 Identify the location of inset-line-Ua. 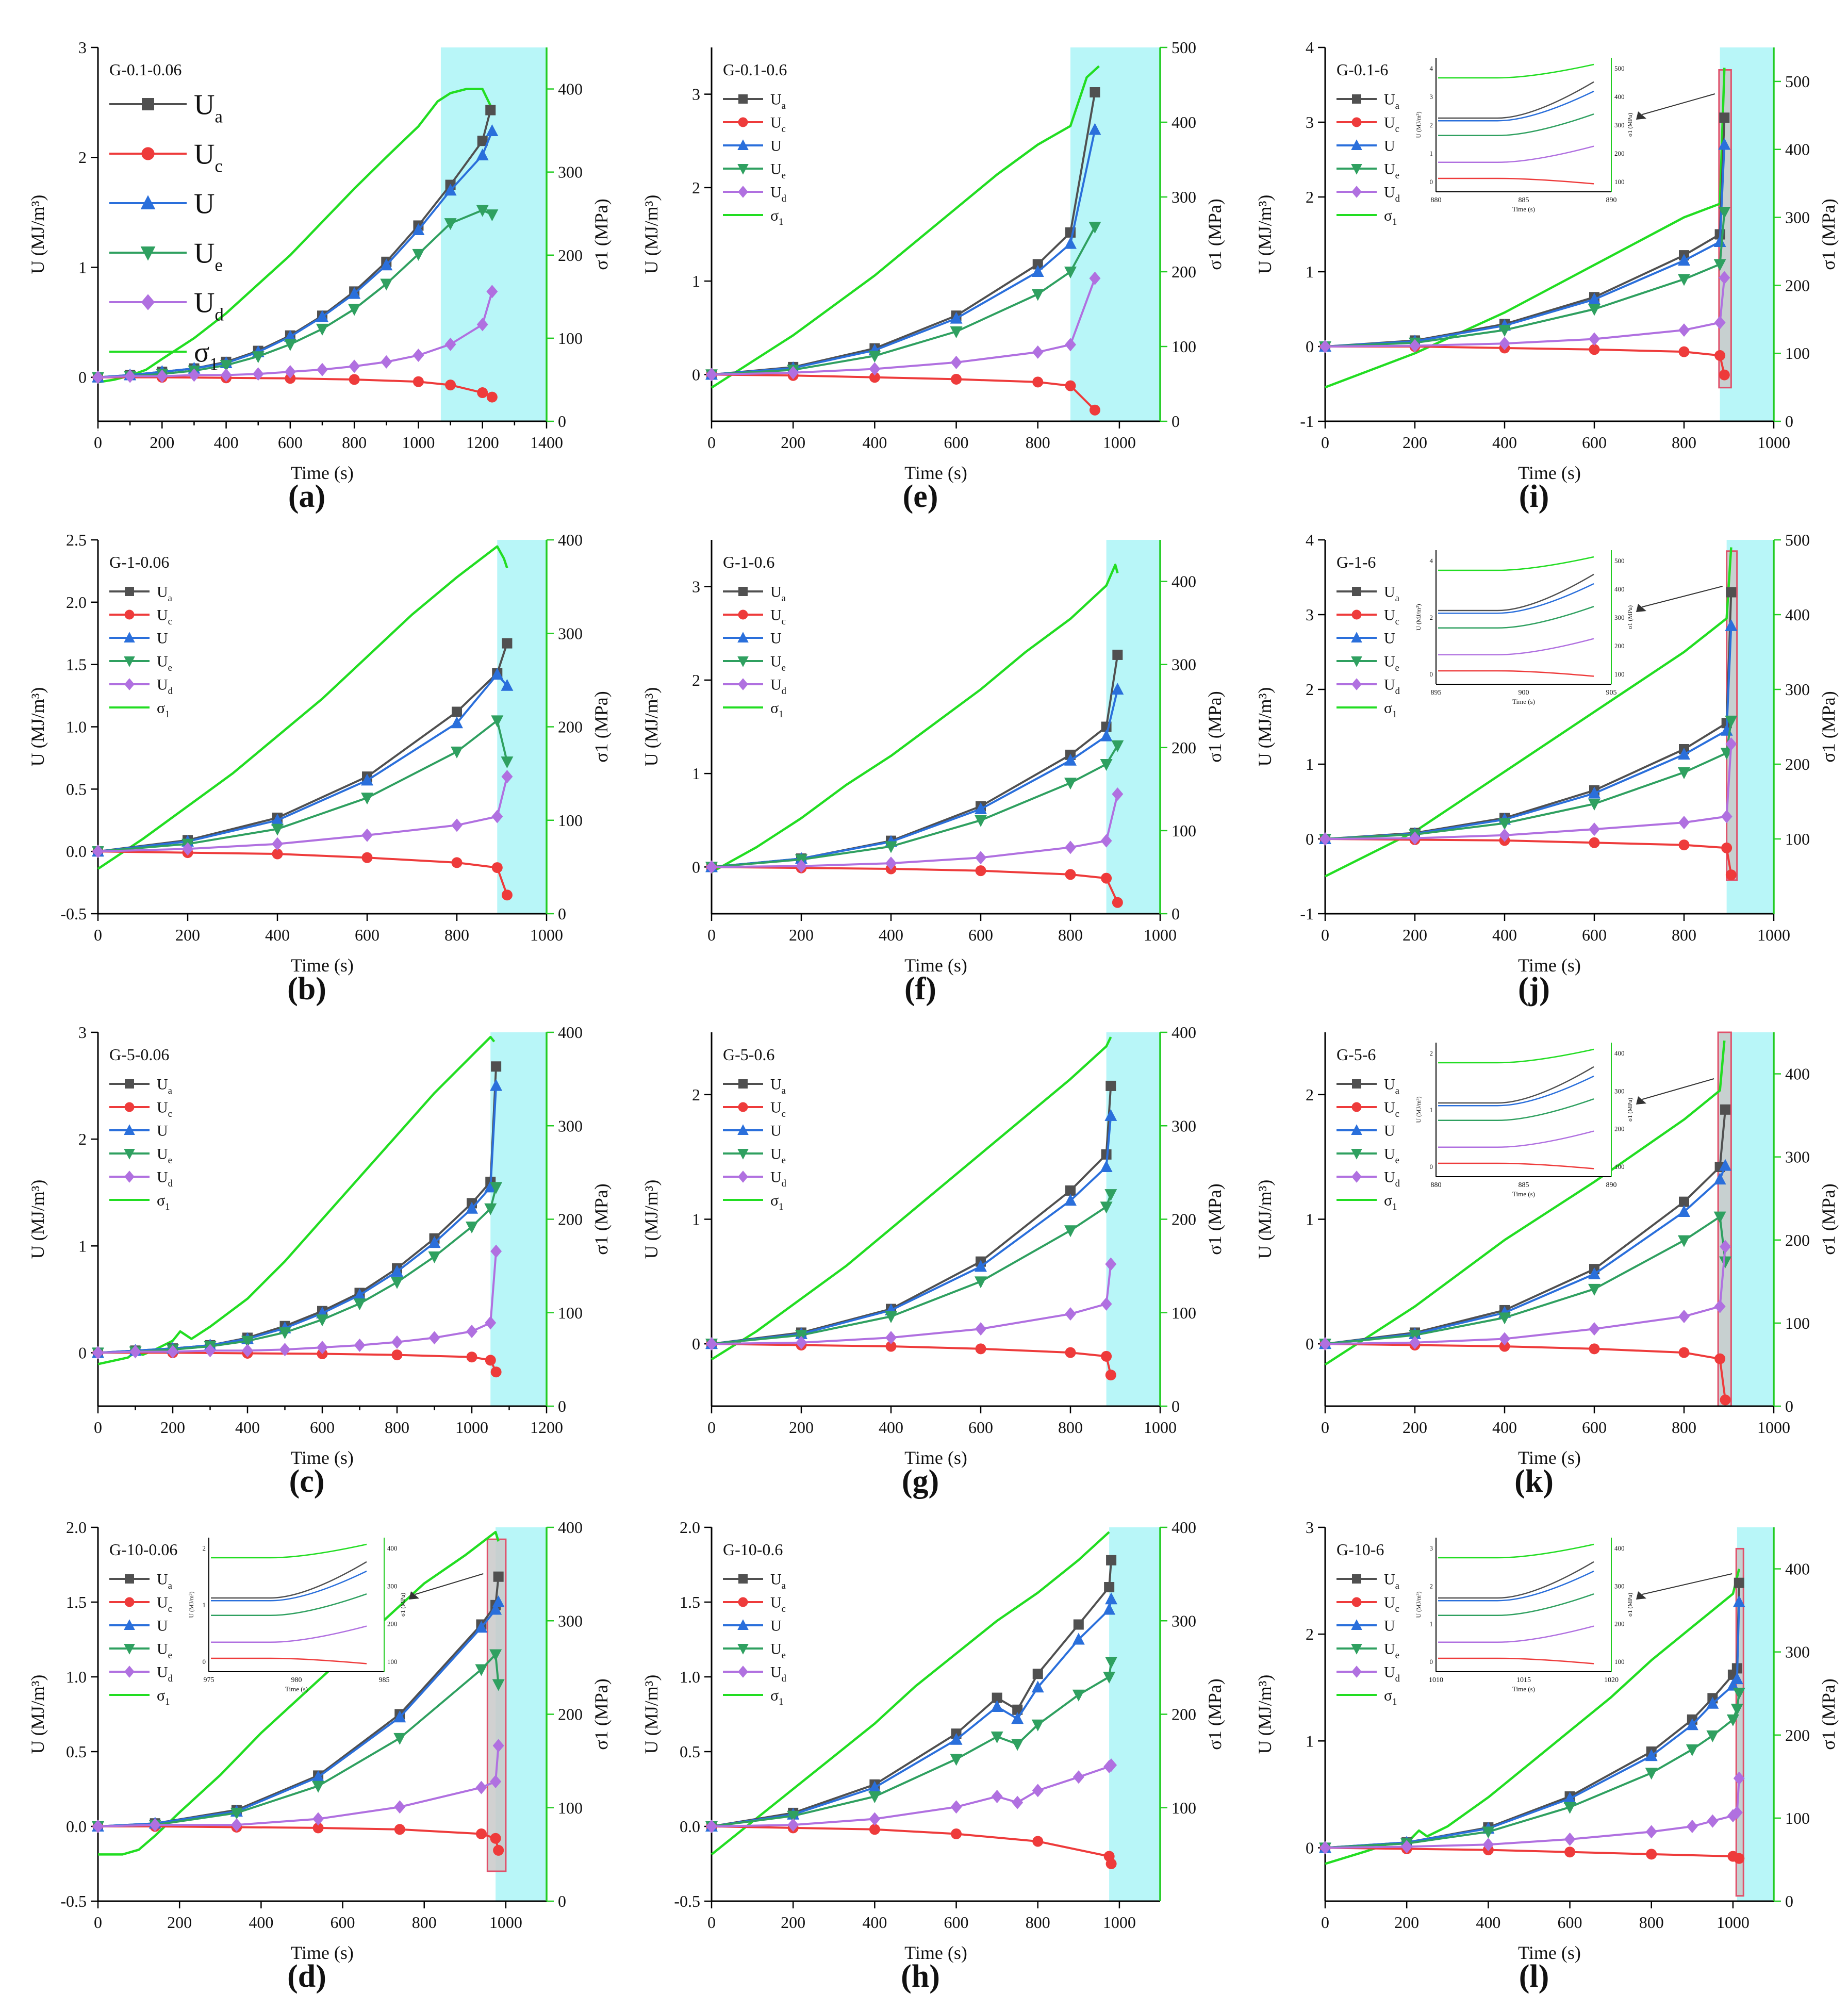
(1516, 1580).